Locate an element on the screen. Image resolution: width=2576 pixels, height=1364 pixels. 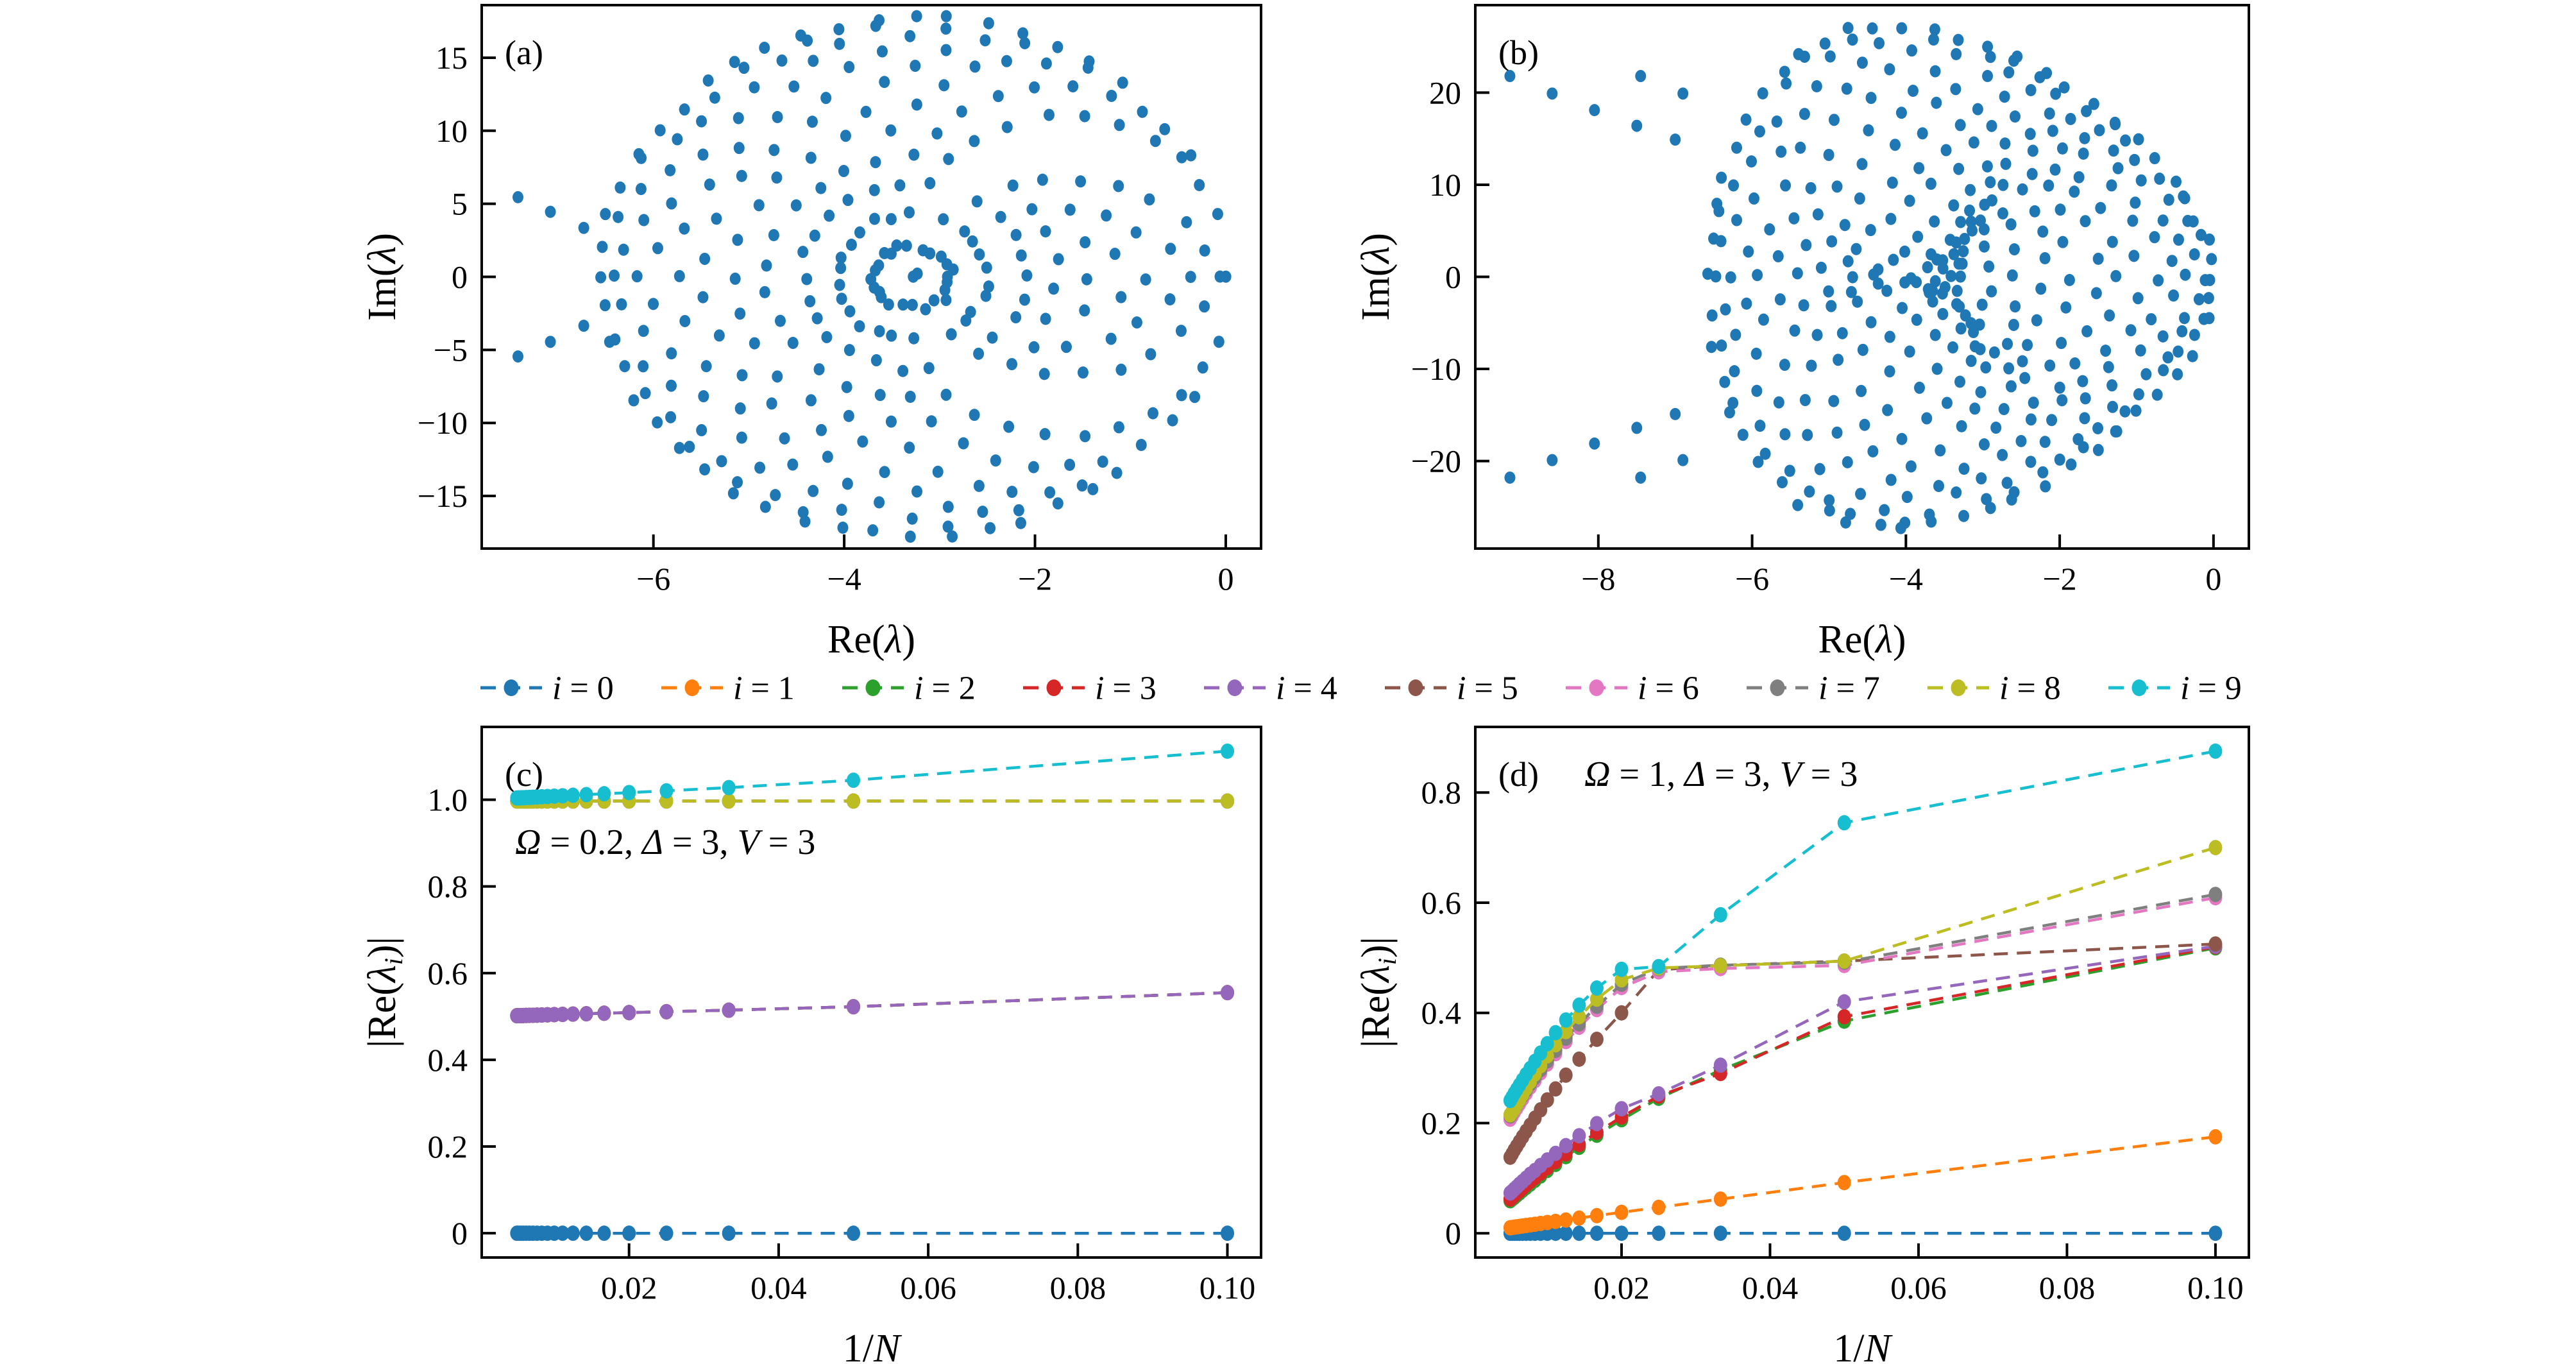
y-tick-label: −5 is located at coordinates (451, 350).